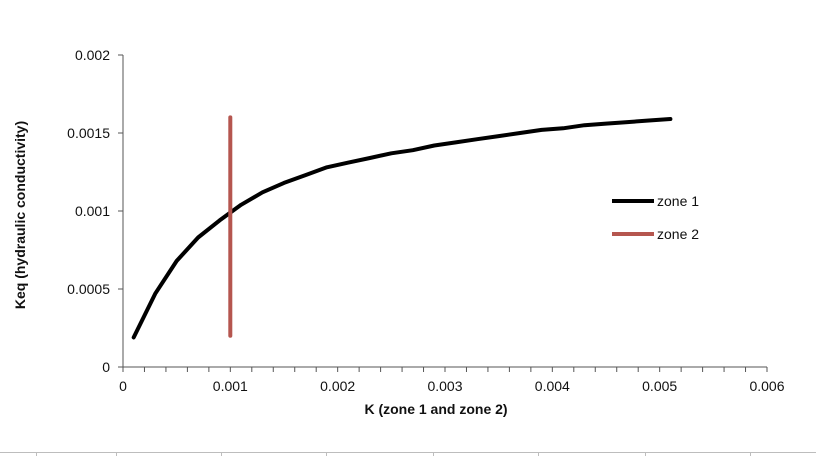 This screenshot has width=816, height=456. I want to click on x-tick-labels: 0 0.001 0.002 0.003 0.004 0.005 0.006, so click(452, 386).